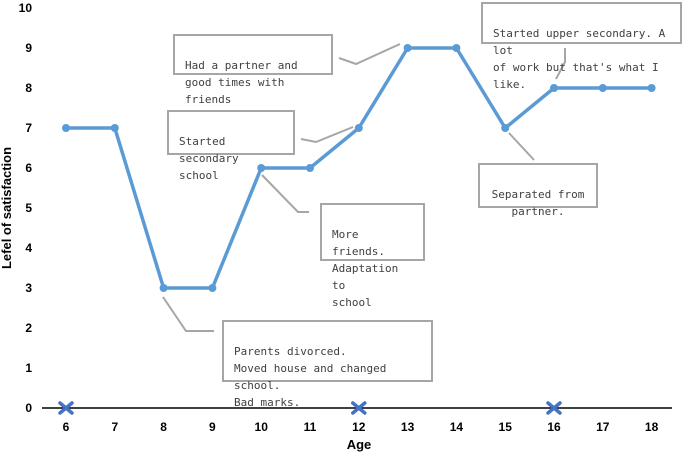 The width and height of the screenshot is (685, 453). Describe the element at coordinates (262, 427) in the screenshot. I see `x-tick-label: 10` at that location.